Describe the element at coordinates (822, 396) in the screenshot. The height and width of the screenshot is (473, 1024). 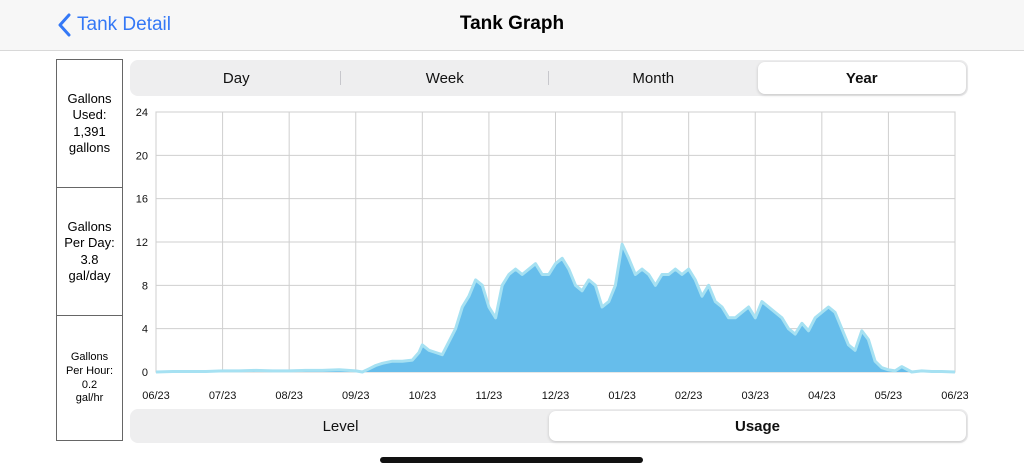
I see `x-tick-label: 04/23` at that location.